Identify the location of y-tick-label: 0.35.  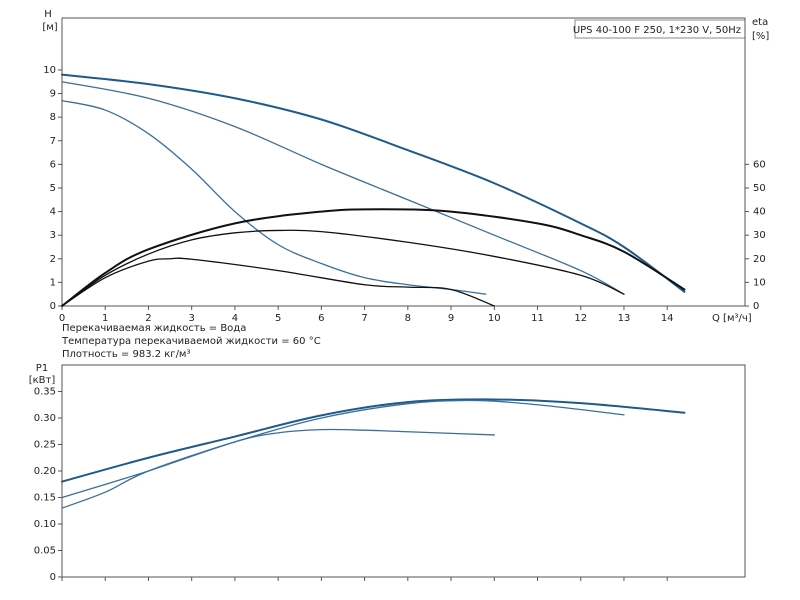
(45, 392).